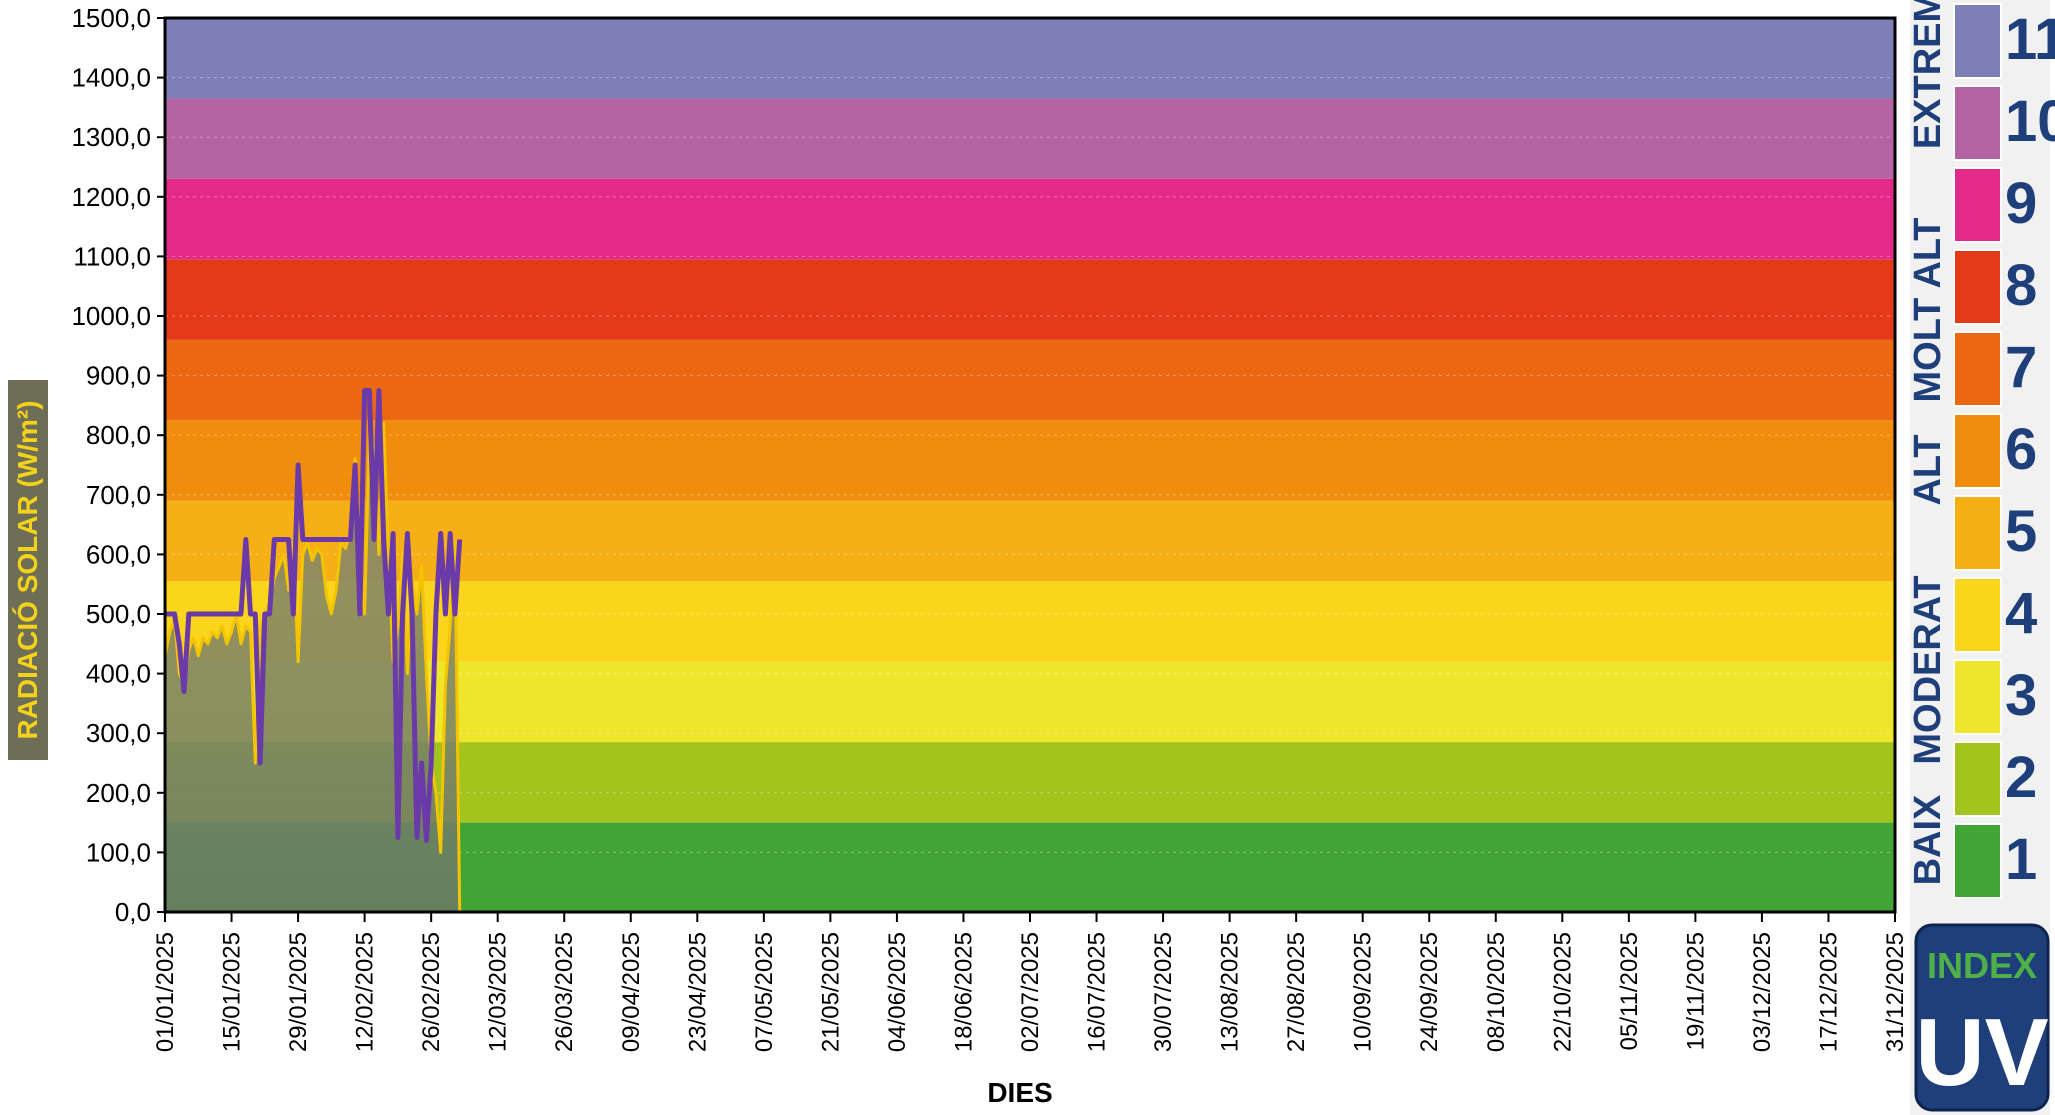  Describe the element at coordinates (118, 852) in the screenshot. I see `y-tick-label: 100,0` at that location.